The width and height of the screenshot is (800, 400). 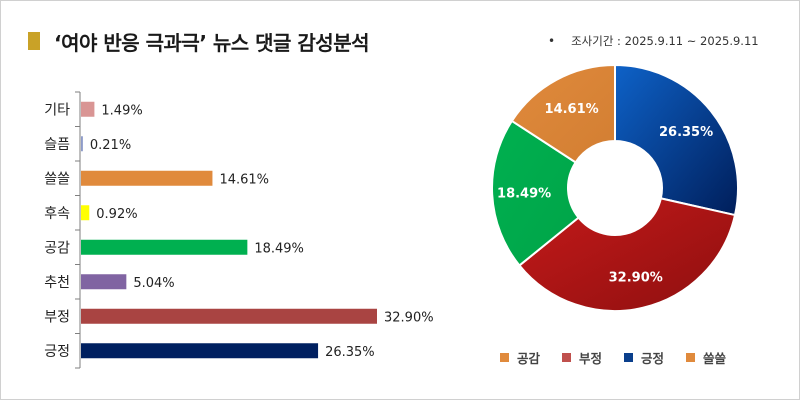 I want to click on donut-legend: 공감 부정 긍정 쓸쓸, so click(x=613, y=357).